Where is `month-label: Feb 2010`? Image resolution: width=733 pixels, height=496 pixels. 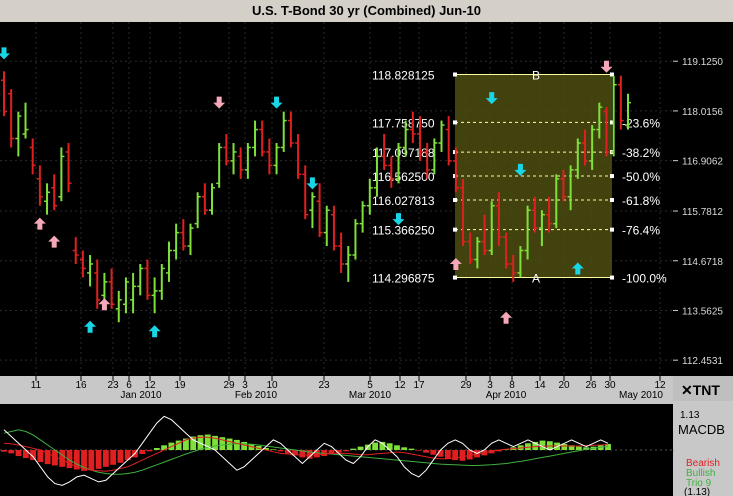
month-label: Feb 2010 is located at coordinates (256, 395).